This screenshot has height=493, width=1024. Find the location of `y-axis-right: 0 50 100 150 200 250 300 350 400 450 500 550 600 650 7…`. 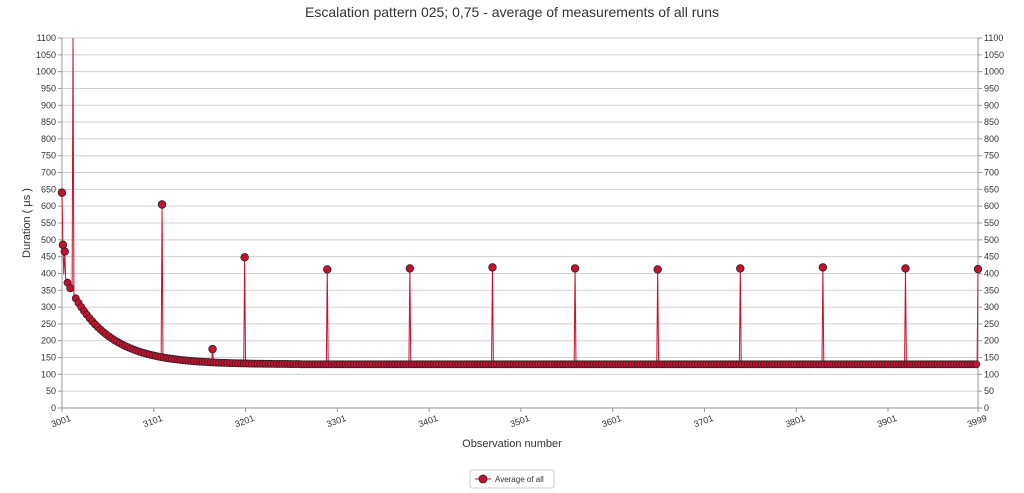

y-axis-right: 0 50 100 150 200 250 300 350 400 450 500 550 600 650 7… is located at coordinates (990, 223).